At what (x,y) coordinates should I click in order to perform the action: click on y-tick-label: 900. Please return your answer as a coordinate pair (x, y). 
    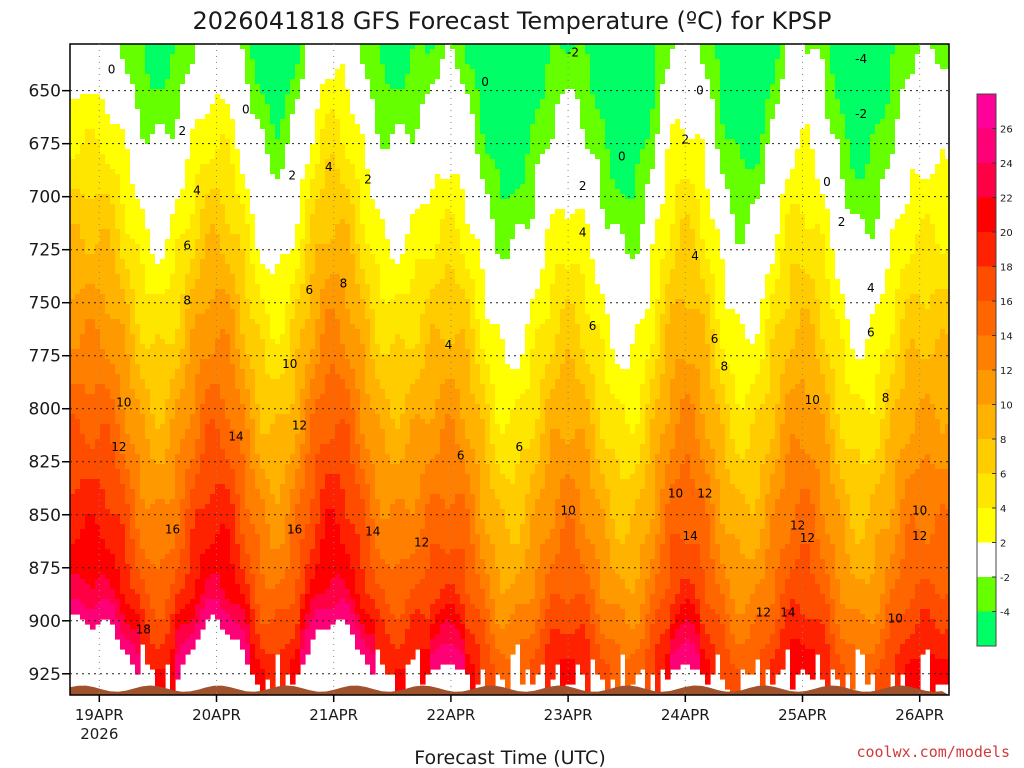
    Looking at the image, I should click on (45, 622).